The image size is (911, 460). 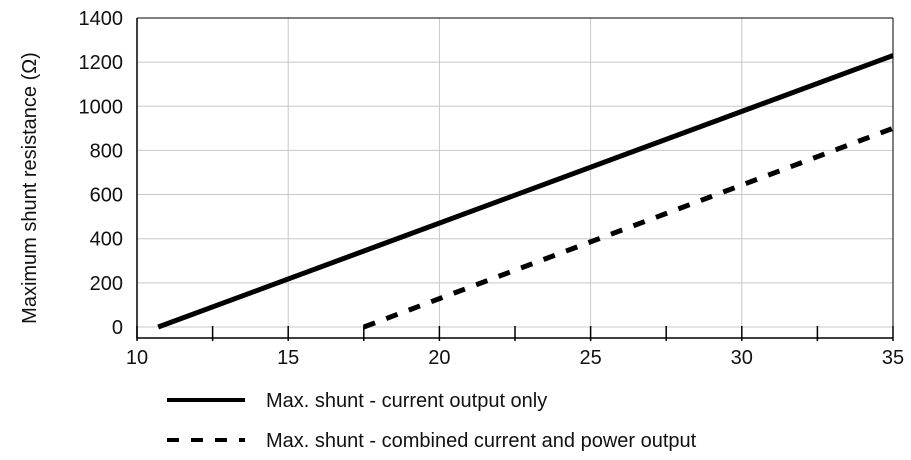 I want to click on y-tick-label: 800, so click(x=106, y=151).